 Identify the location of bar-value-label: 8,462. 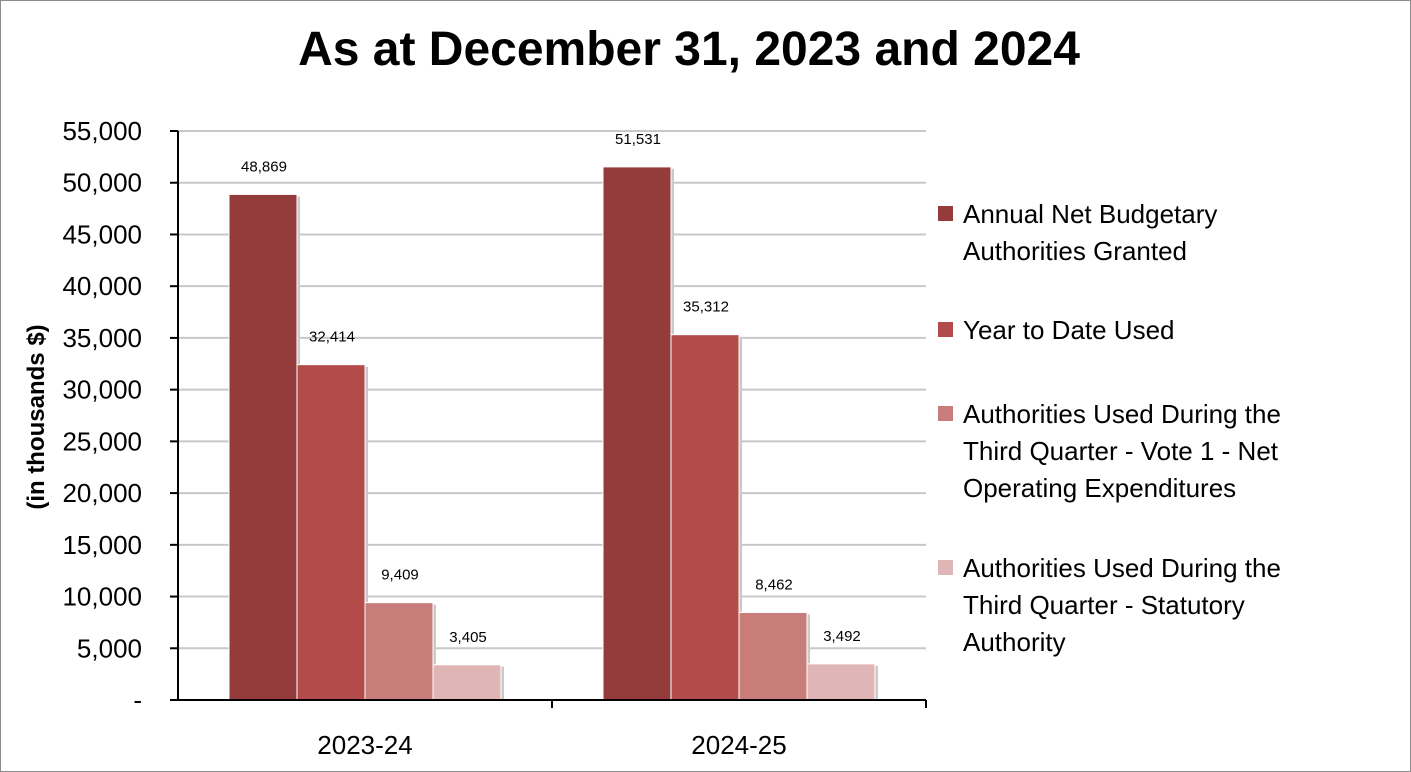
(774, 584).